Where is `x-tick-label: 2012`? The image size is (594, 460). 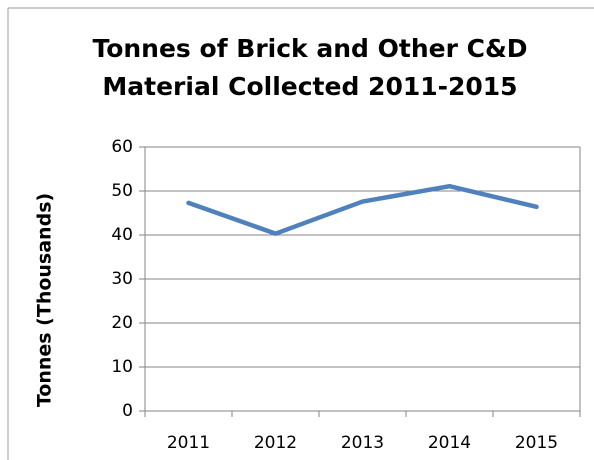 x-tick-label: 2012 is located at coordinates (275, 443).